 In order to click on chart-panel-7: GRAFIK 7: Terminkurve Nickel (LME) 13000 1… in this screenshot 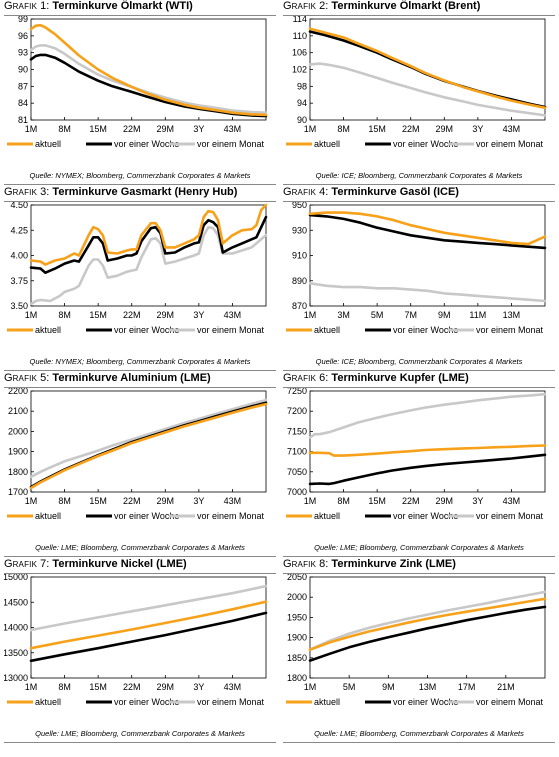, I will do `click(140, 650)`.